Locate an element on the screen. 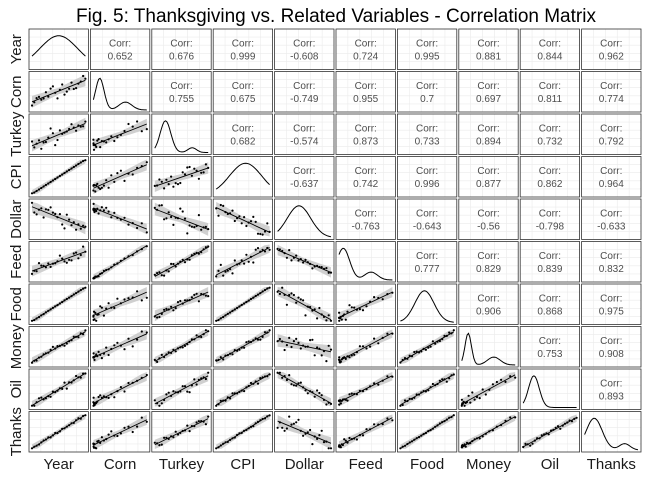 Image resolution: width=672 pixels, height=480 pixels. corr-value-corn-money: 0.697 is located at coordinates (488, 99).